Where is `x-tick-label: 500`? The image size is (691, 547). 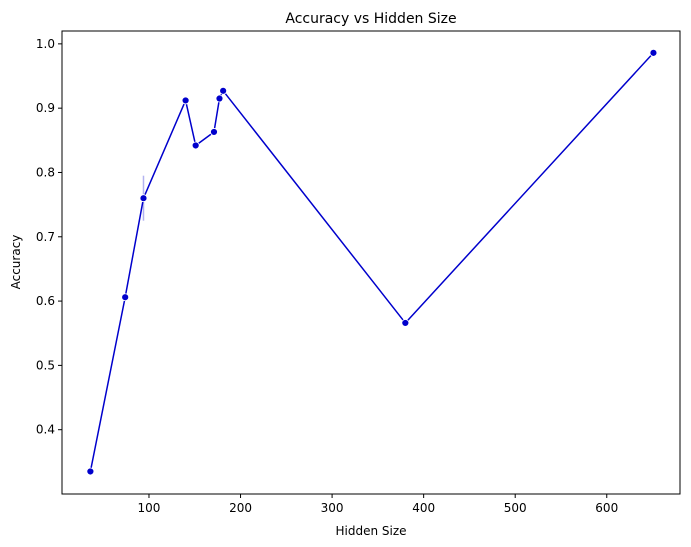
x-tick-label: 500 is located at coordinates (515, 508).